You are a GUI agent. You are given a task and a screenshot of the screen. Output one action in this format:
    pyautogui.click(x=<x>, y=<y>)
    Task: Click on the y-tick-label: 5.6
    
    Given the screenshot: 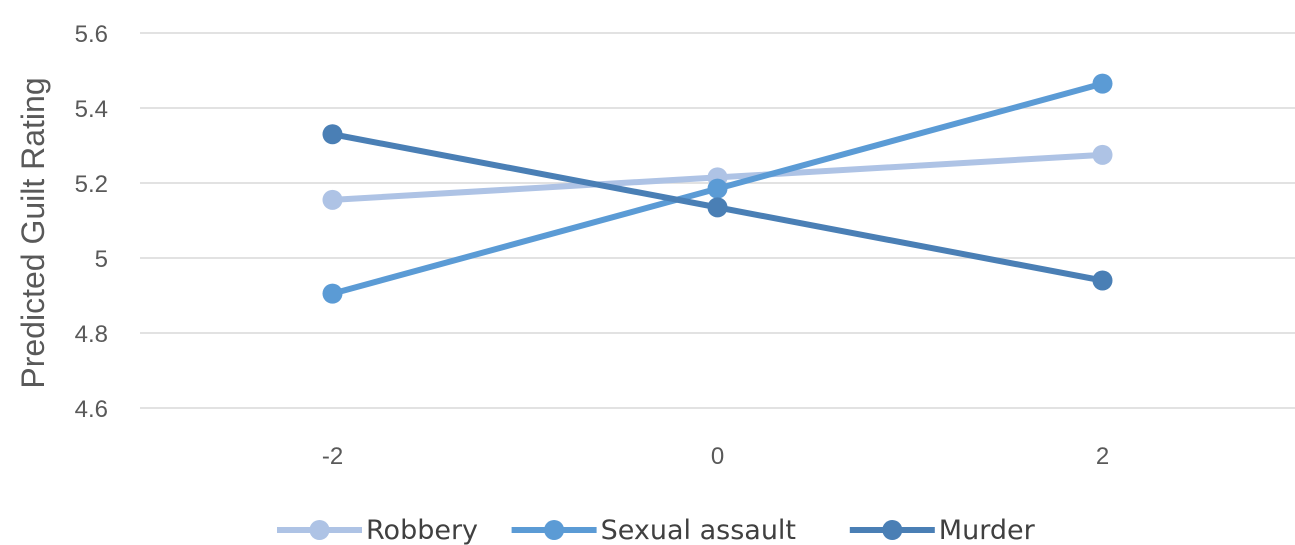 What is the action you would take?
    pyautogui.click(x=91, y=34)
    